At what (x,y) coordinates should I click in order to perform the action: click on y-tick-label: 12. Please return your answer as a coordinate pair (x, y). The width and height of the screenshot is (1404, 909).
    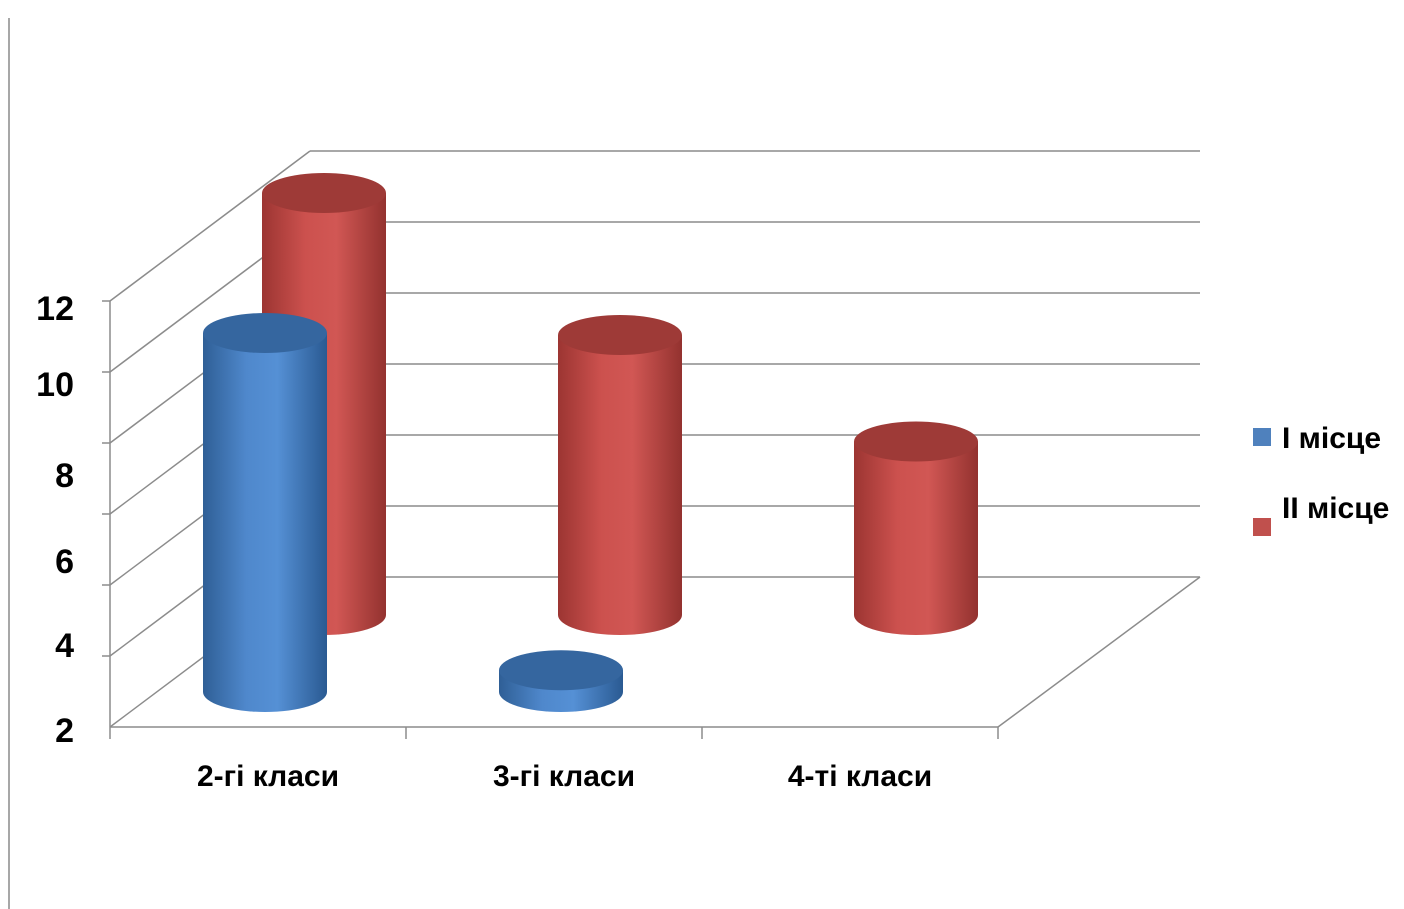
    Looking at the image, I should click on (55, 309).